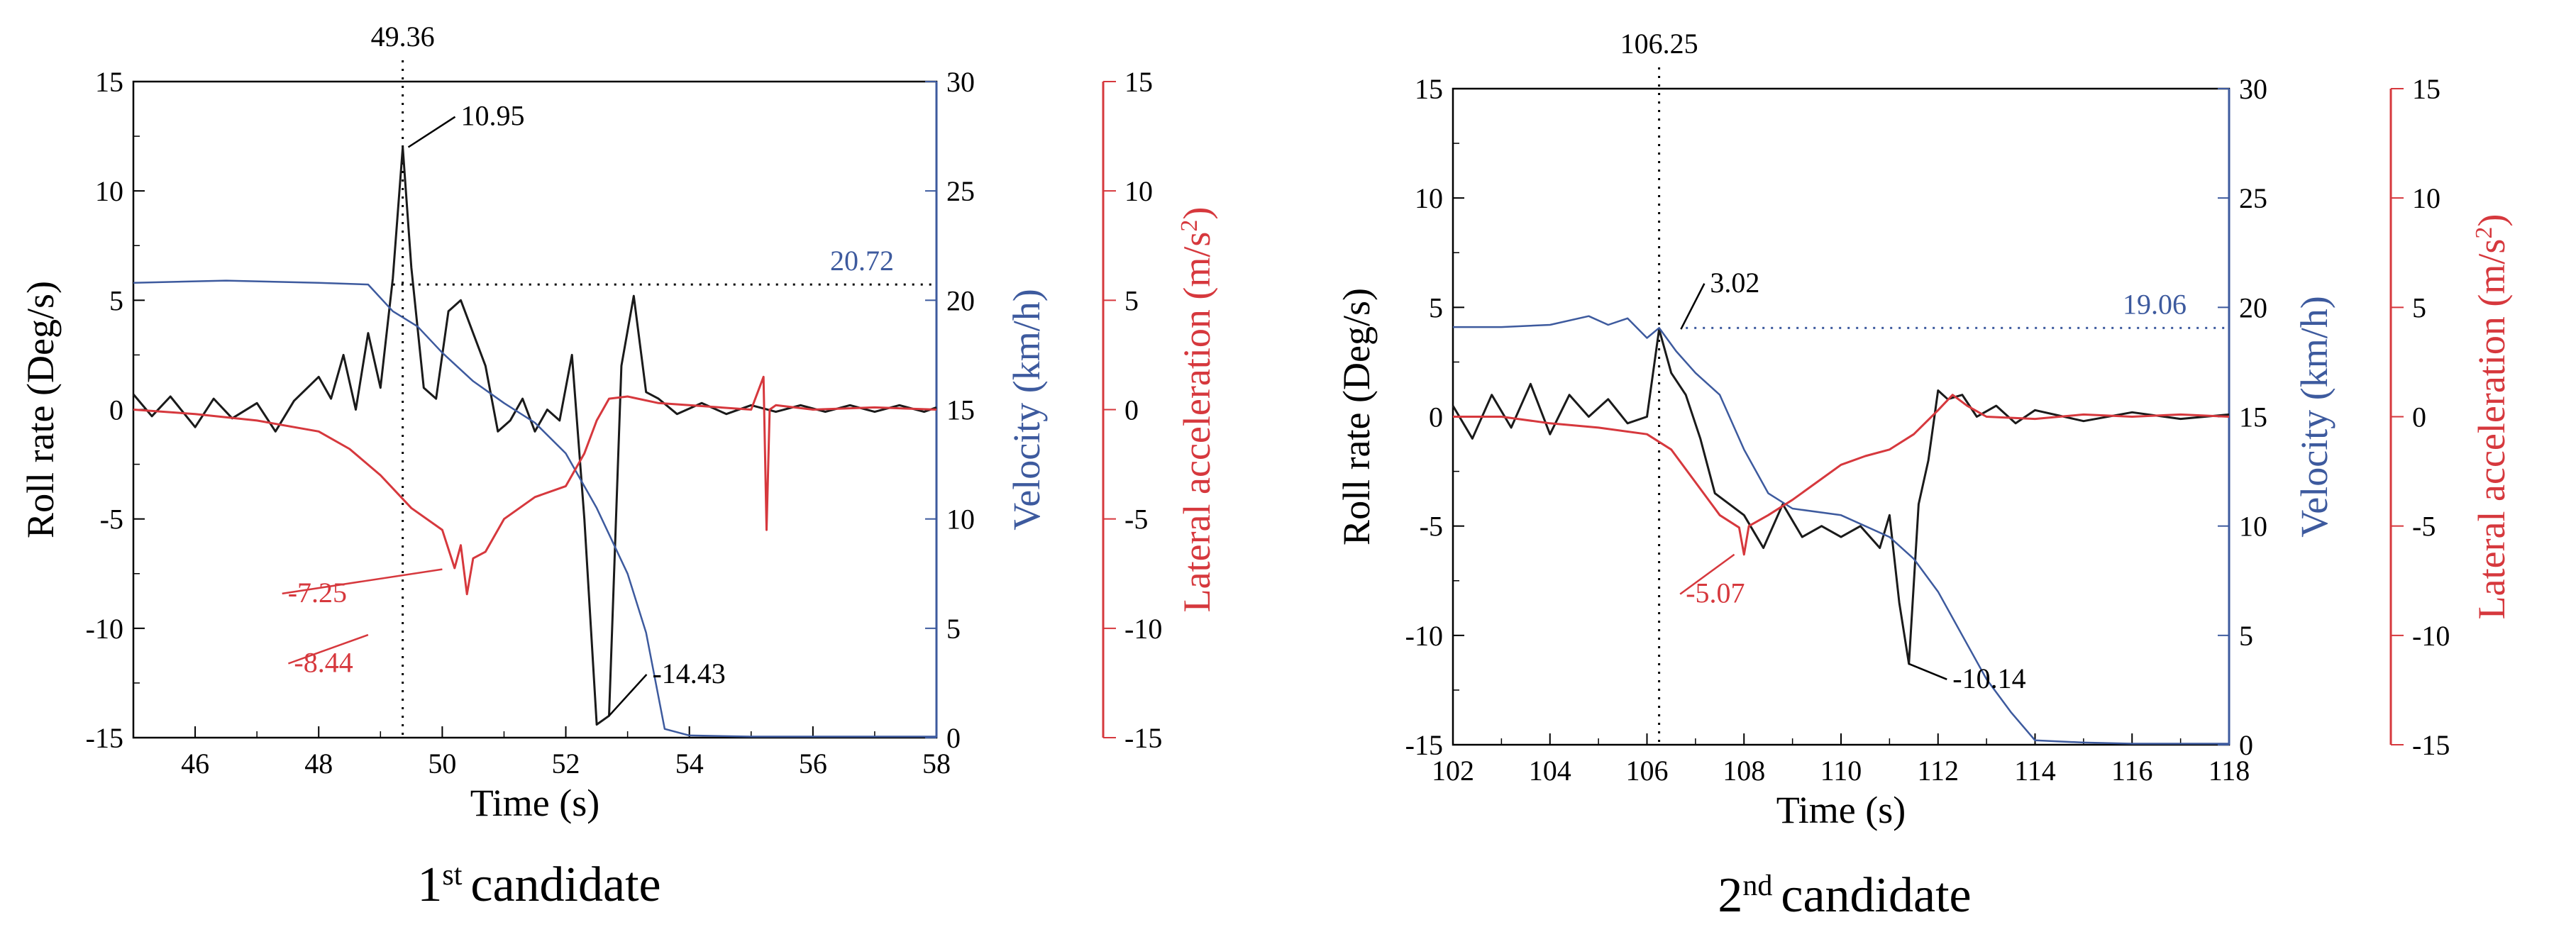 The image size is (2576, 932). What do you see at coordinates (429, 885) in the screenshot?
I see `caption-number: 1` at bounding box center [429, 885].